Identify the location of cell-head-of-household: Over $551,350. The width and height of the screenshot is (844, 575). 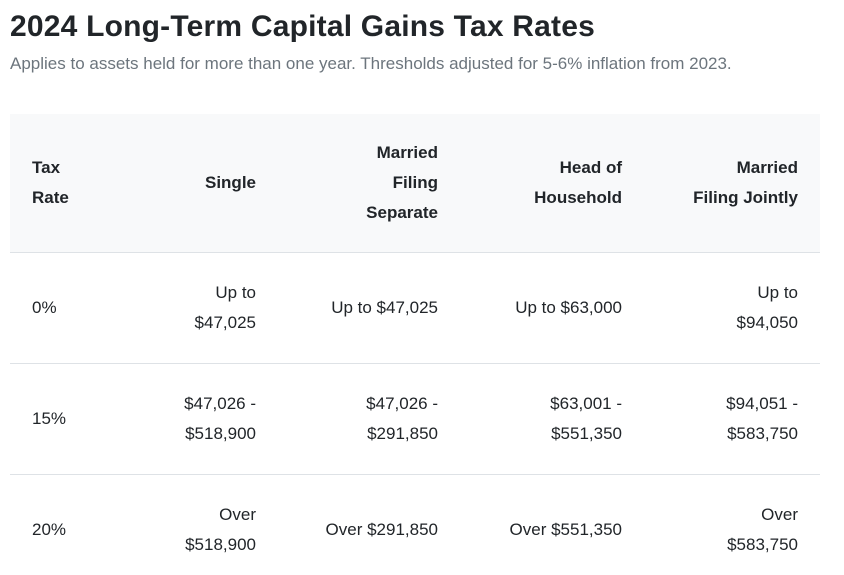
(552, 524).